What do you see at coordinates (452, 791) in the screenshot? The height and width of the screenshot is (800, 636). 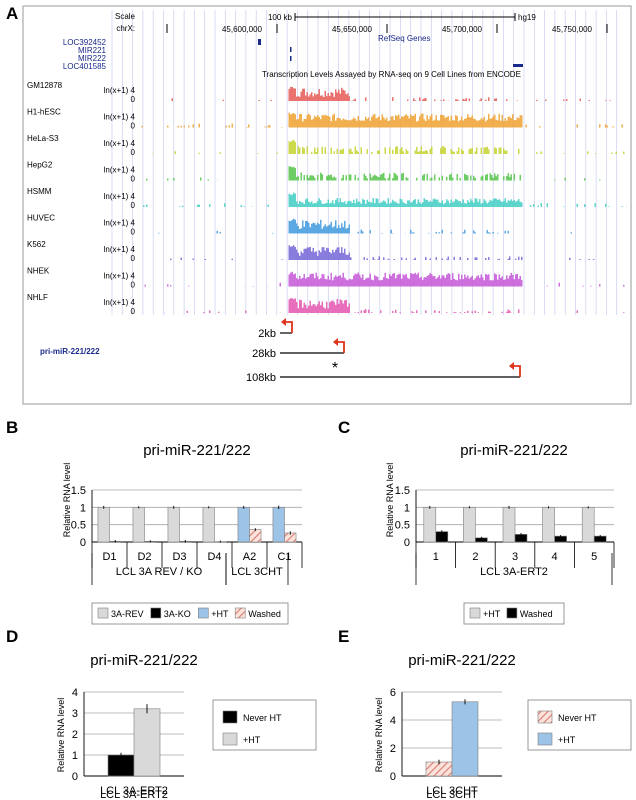 I see `x-tick-label: LCL 3CHT` at bounding box center [452, 791].